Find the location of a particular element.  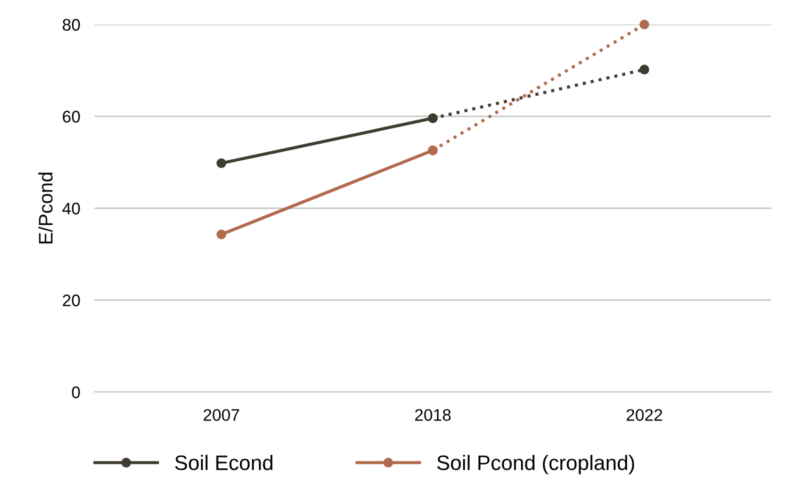

y-tick-label: 80 is located at coordinates (71, 24).